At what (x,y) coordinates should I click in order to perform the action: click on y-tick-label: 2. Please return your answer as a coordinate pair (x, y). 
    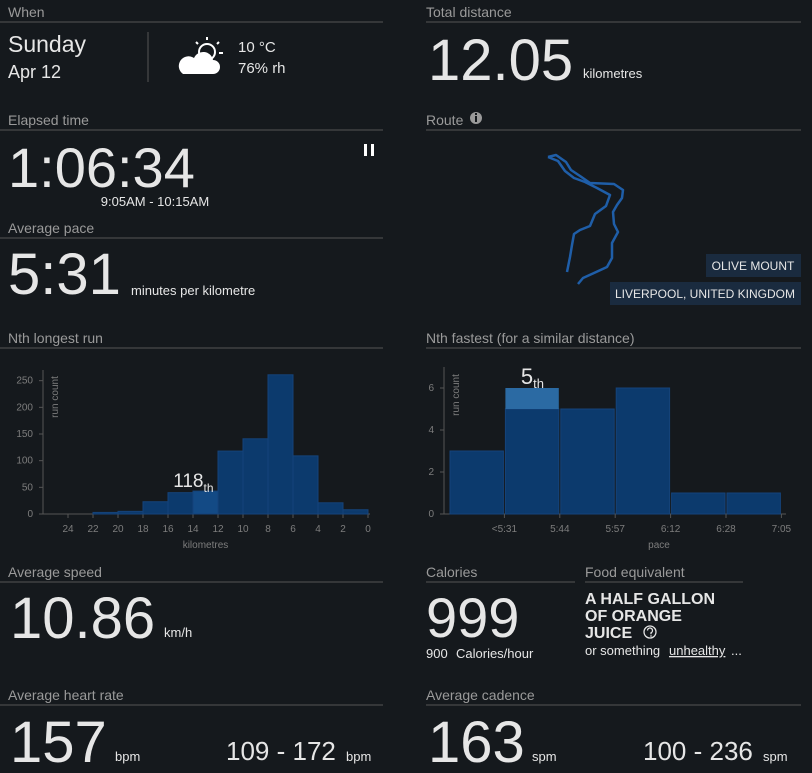
    Looking at the image, I should click on (431, 472).